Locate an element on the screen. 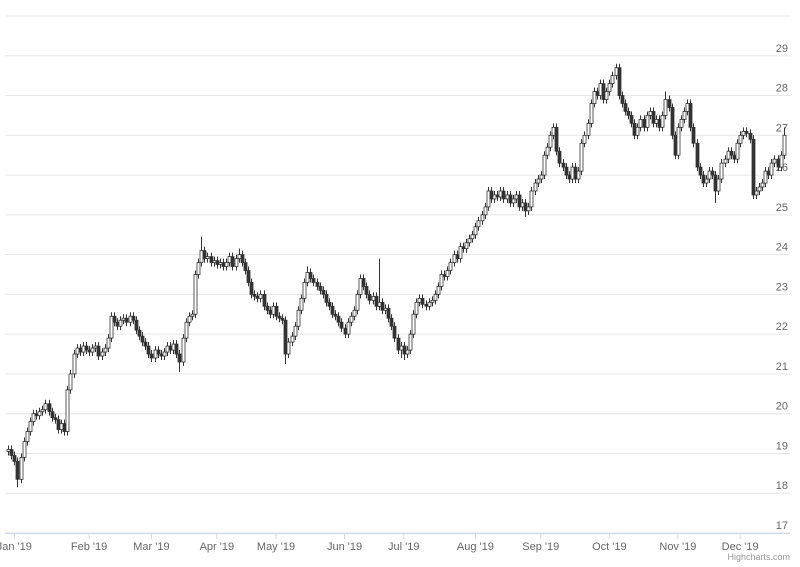 The image size is (800, 567). y-tick-label: 20 is located at coordinates (782, 407).